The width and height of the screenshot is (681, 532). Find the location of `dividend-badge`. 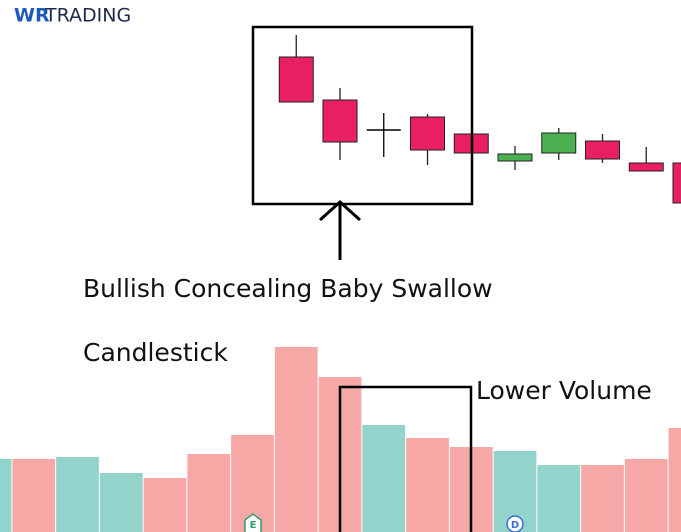

dividend-badge is located at coordinates (515, 523).